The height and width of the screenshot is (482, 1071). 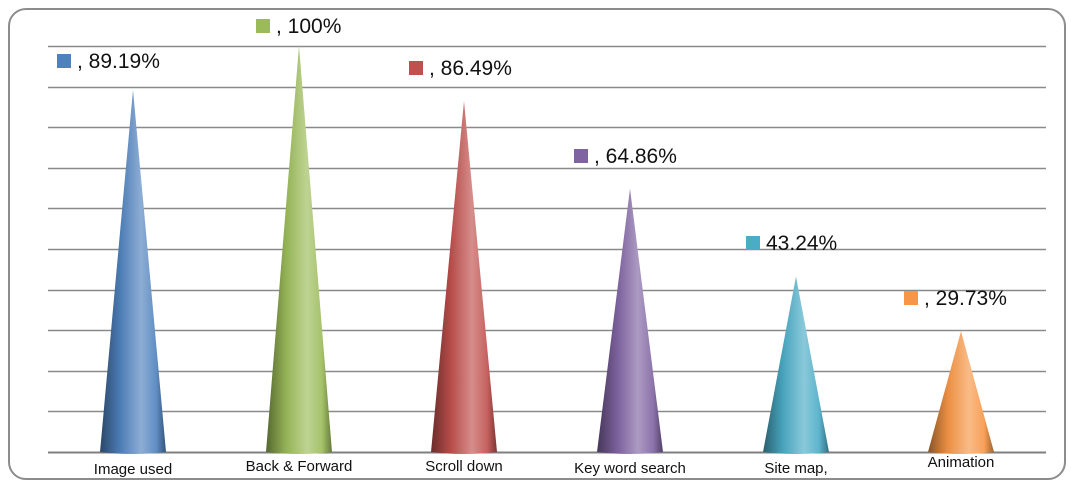 What do you see at coordinates (635, 156) in the screenshot?
I see `data-label: , 64.86%` at bounding box center [635, 156].